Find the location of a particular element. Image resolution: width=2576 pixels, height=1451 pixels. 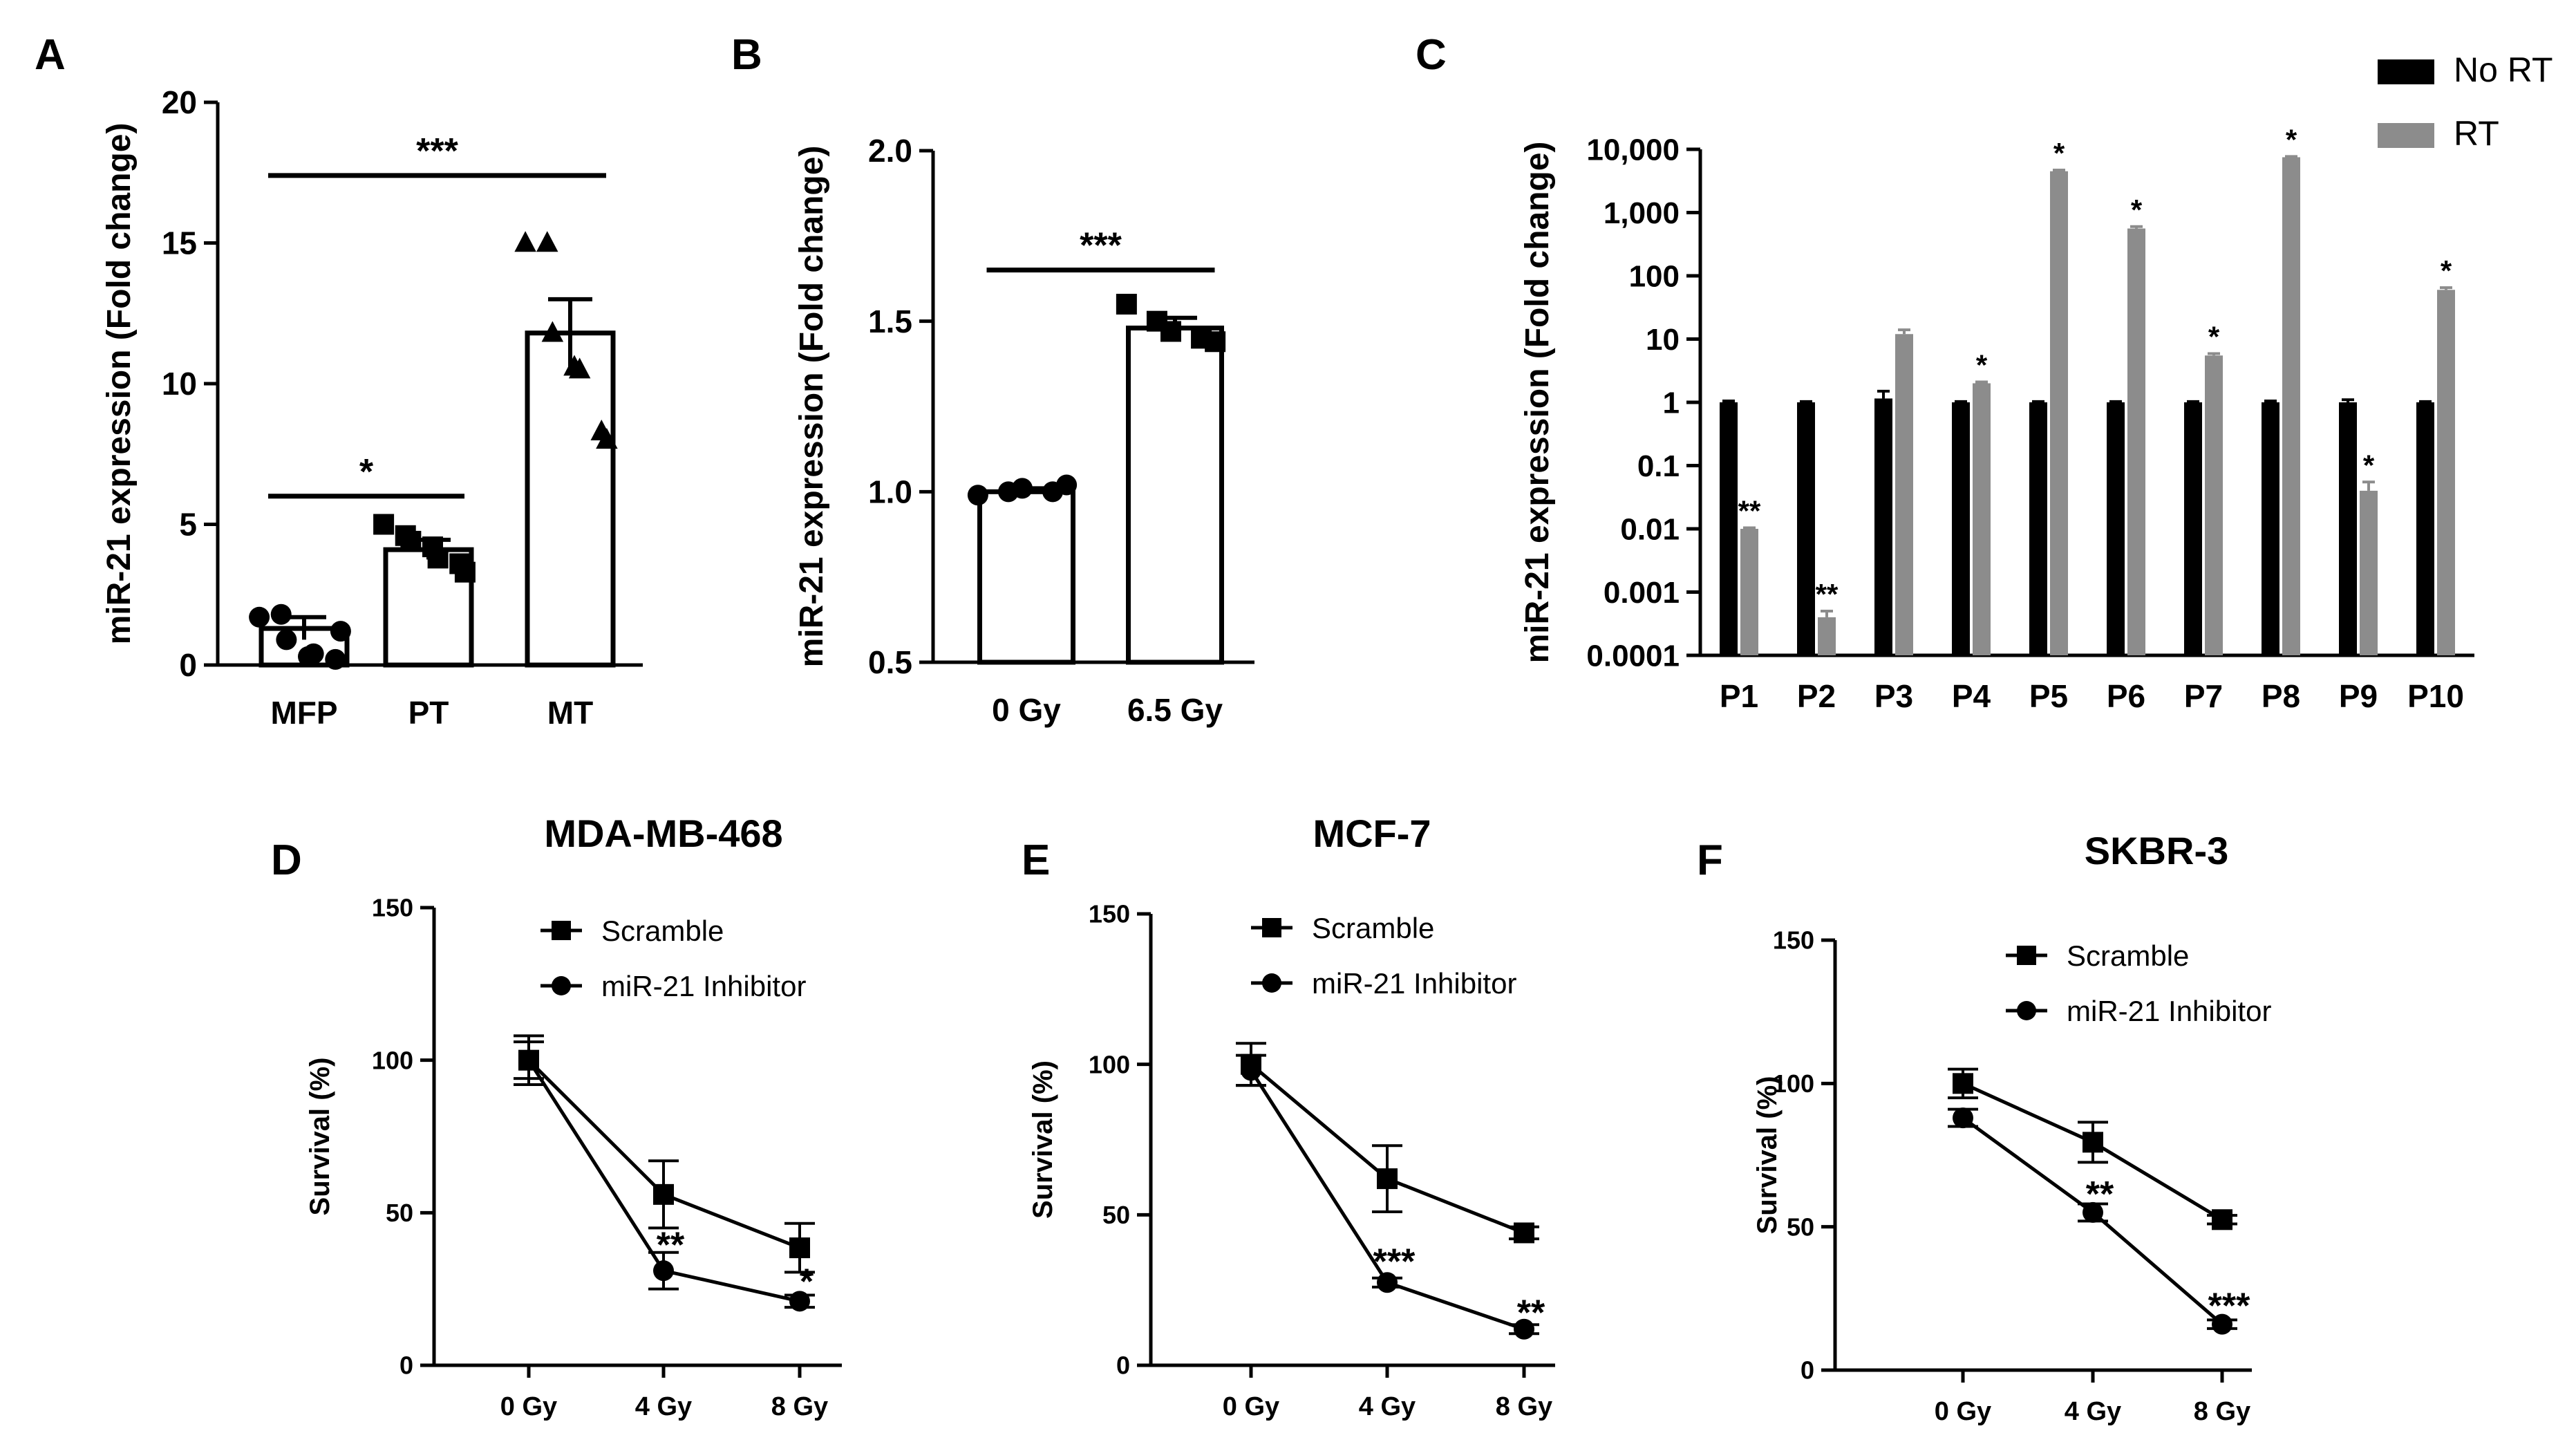

bar-6-5-gy is located at coordinates (1175, 495).